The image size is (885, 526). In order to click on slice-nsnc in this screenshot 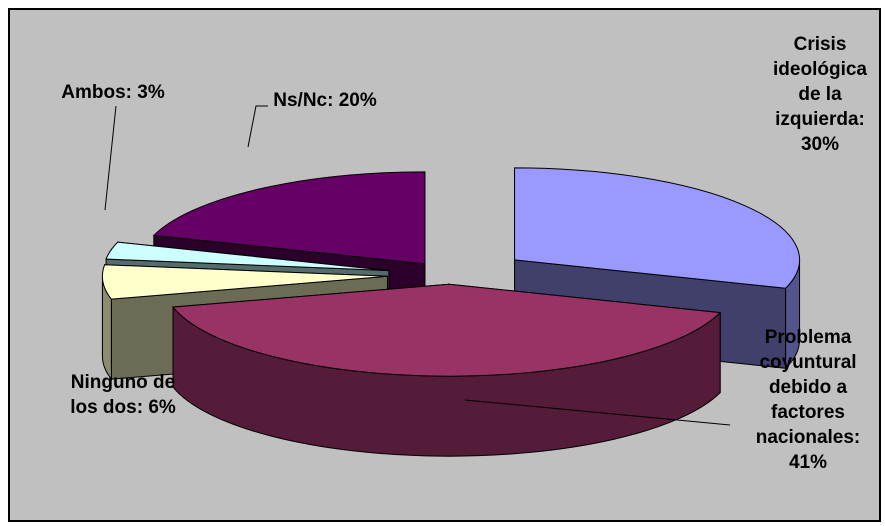, I will do `click(289, 218)`.